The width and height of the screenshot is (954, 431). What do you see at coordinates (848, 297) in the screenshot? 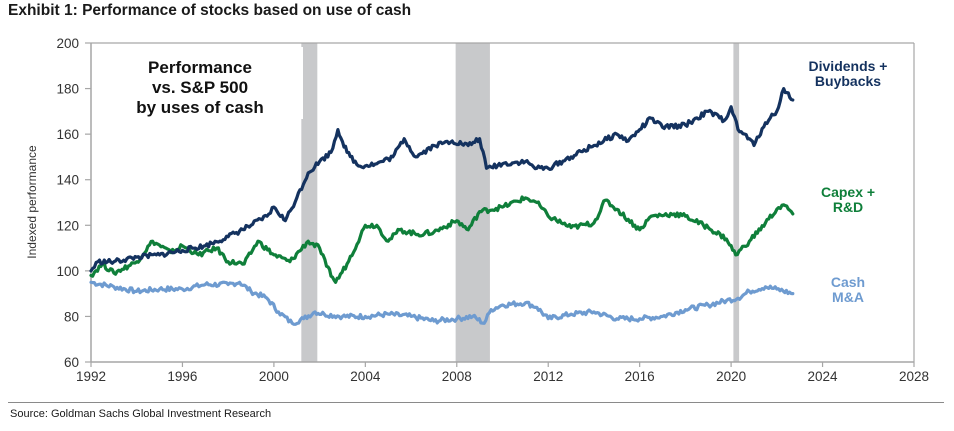
I see `series-label-cash-m-a: M&A` at bounding box center [848, 297].